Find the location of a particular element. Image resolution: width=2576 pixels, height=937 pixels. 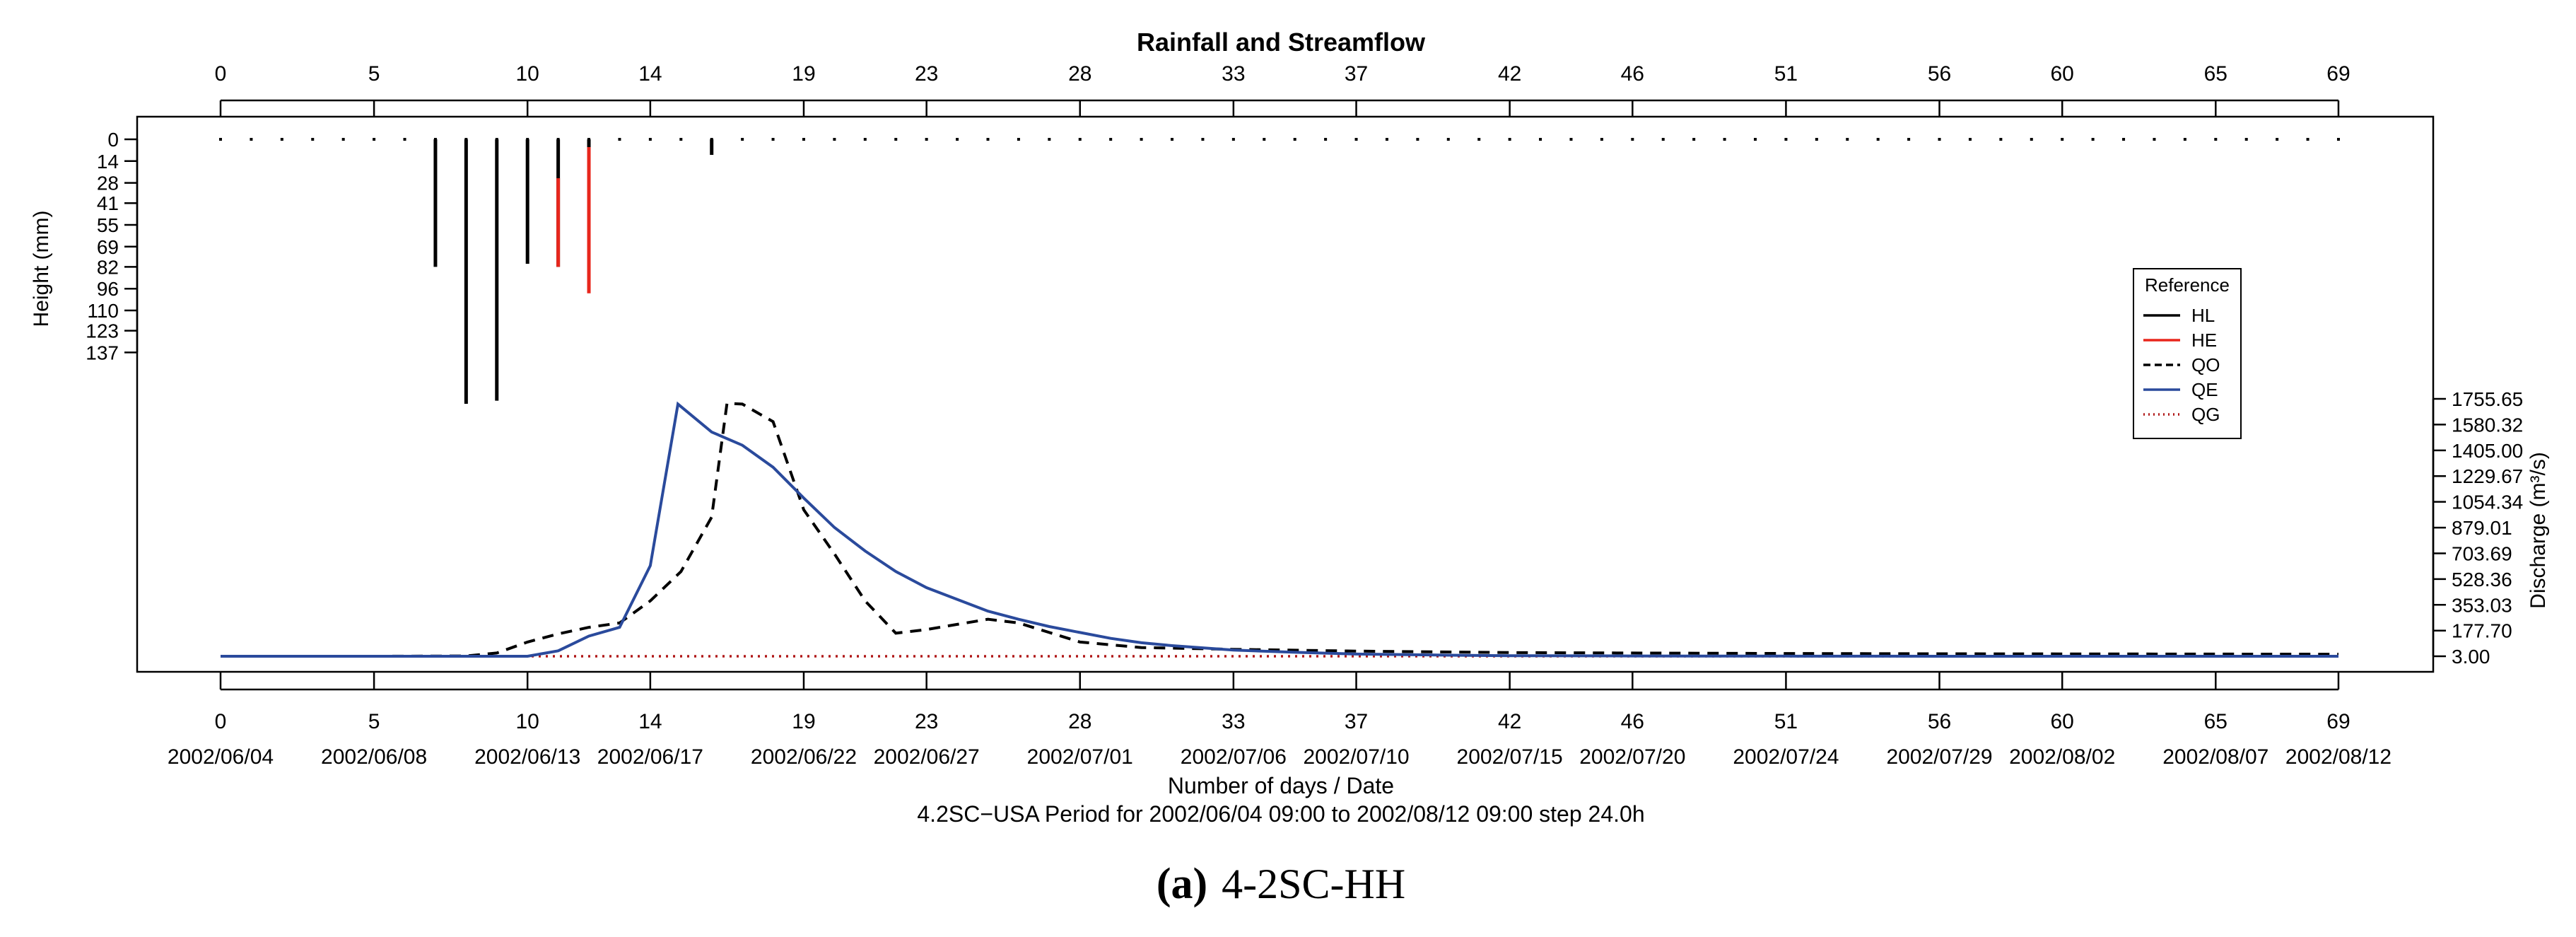

top-tick-label: 56 is located at coordinates (1939, 74).